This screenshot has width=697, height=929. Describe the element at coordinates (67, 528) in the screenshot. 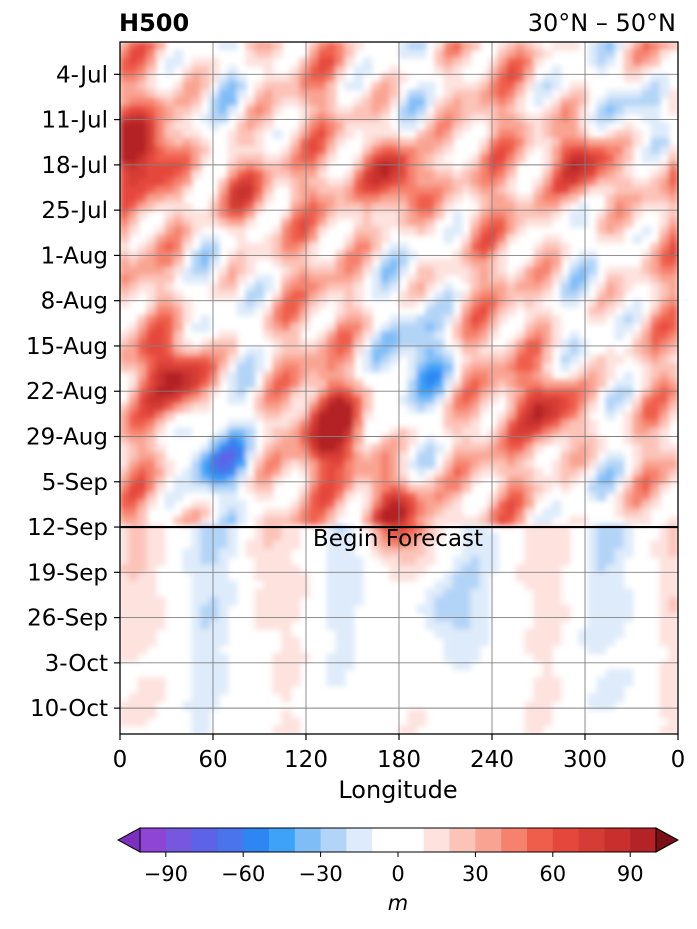

I see `y-tick-label: 12-Sep` at that location.